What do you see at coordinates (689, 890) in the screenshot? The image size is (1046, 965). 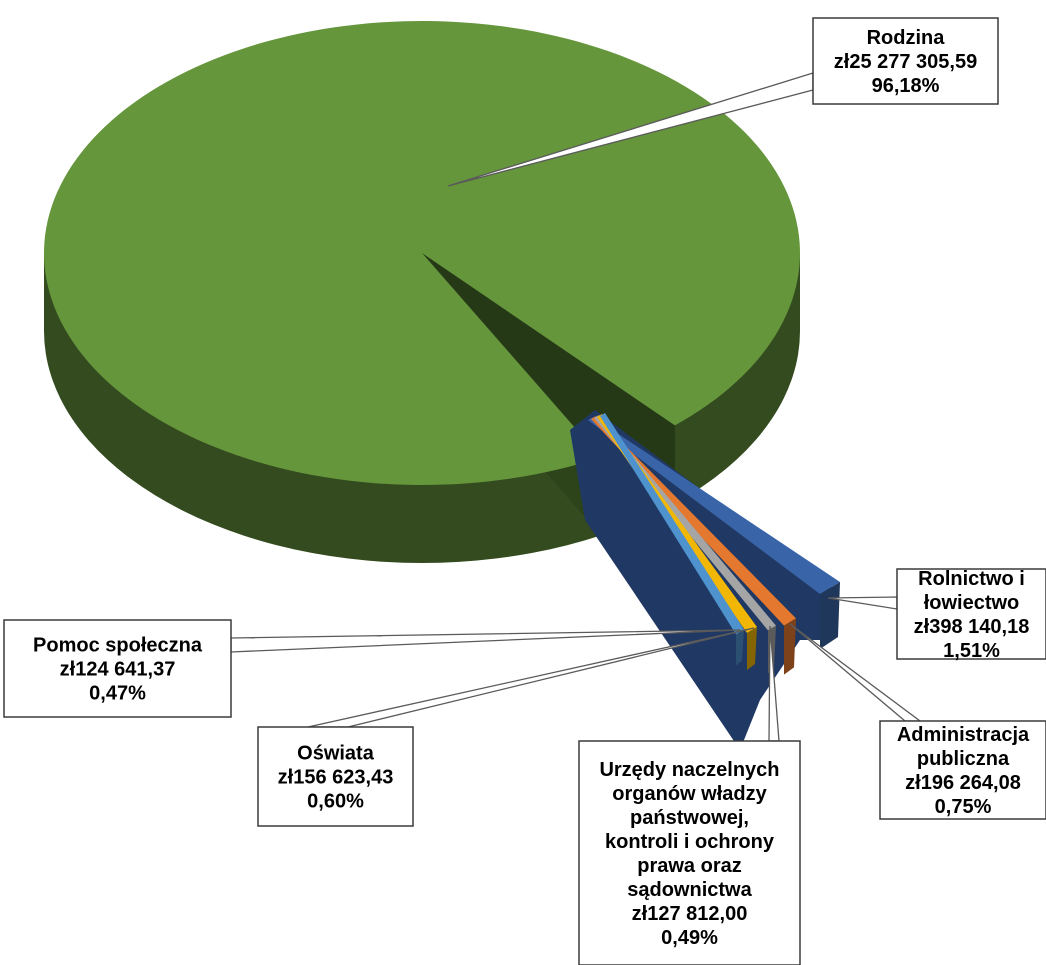 I see `label-name: sądownictwa` at bounding box center [689, 890].